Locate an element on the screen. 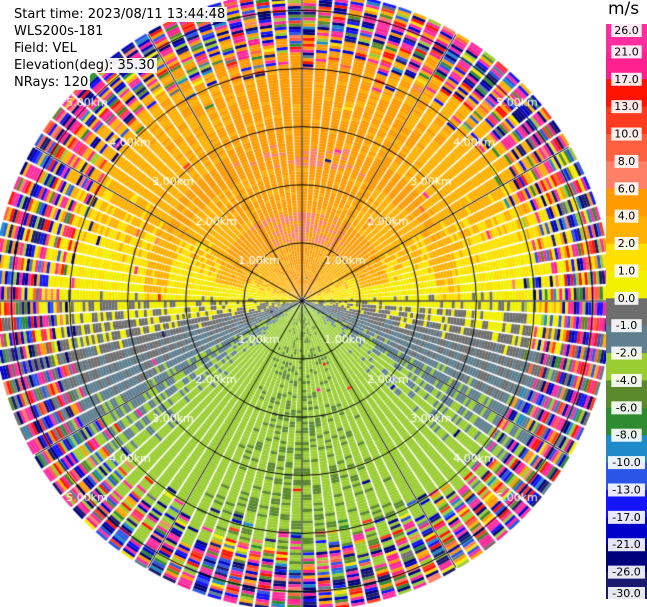 The image size is (647, 607). start-time-label: Start time: 2023/08/11 13:44:48 is located at coordinates (120, 14).